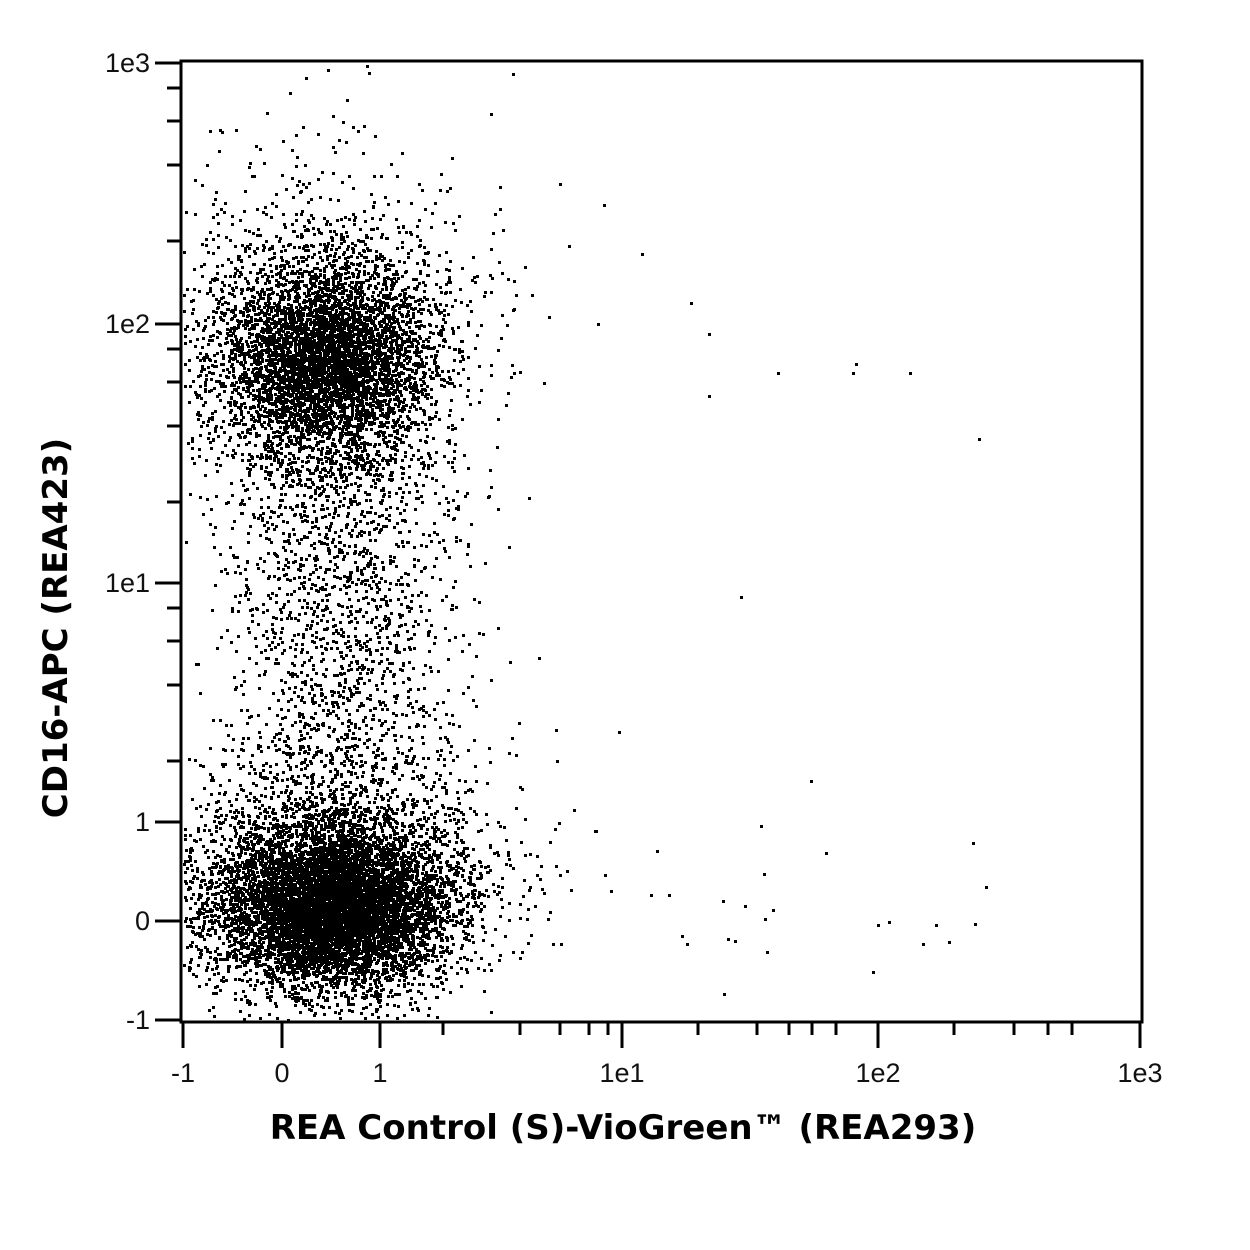 The width and height of the screenshot is (1250, 1250). Describe the element at coordinates (127, 541) in the screenshot. I see `y-axis-tick-labels: 1e3 1e2 1e1 1 0 -1` at that location.